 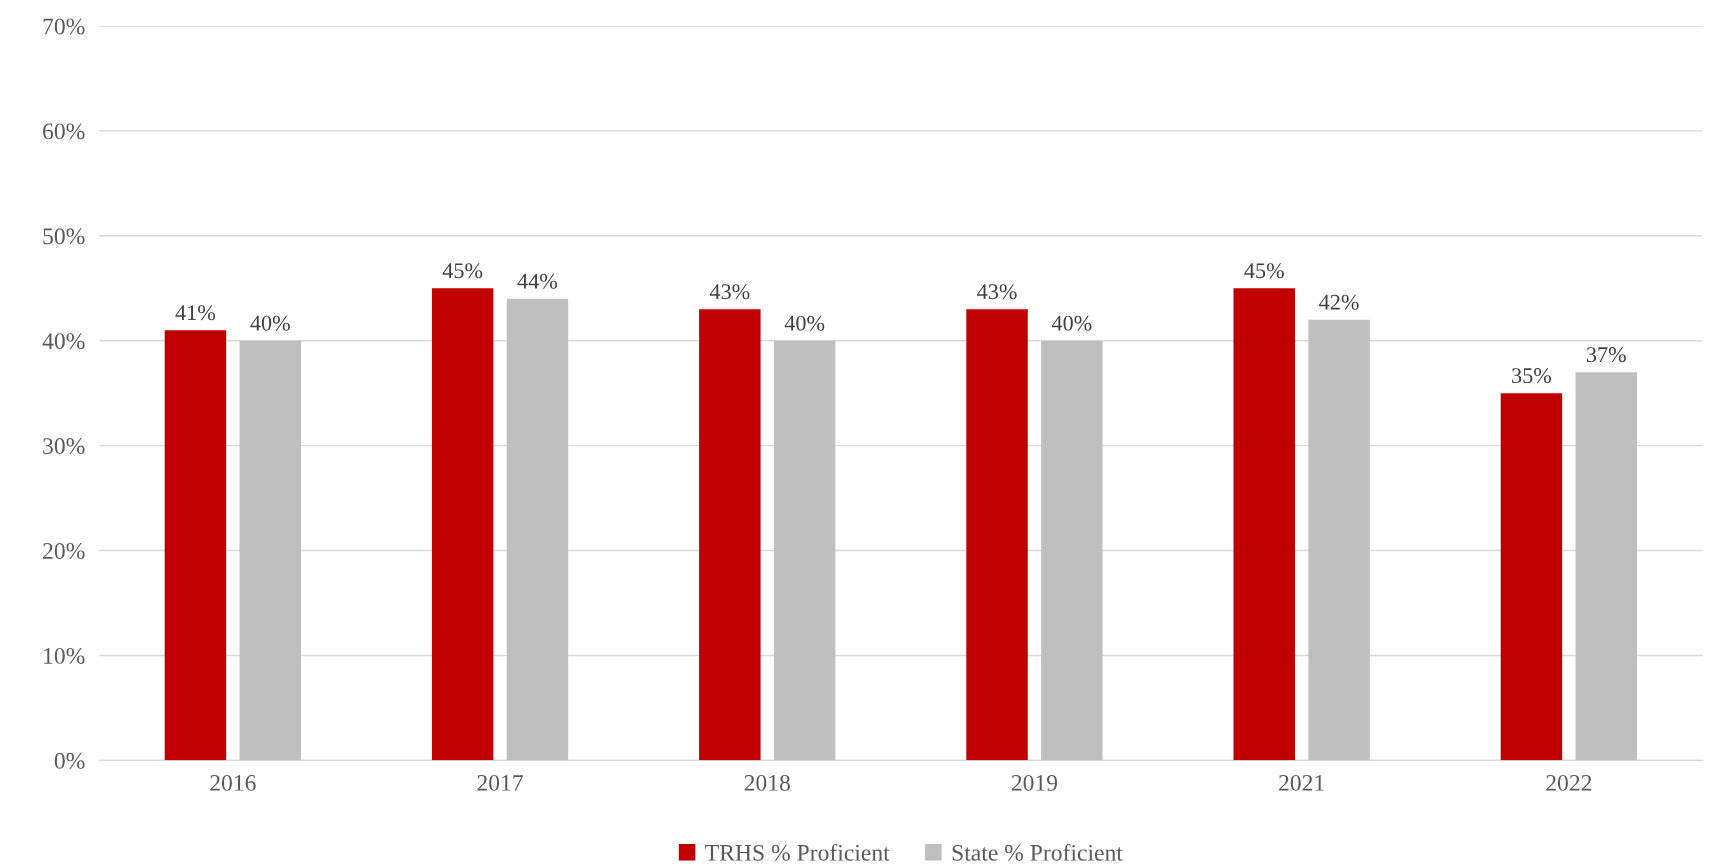 What do you see at coordinates (1301, 782) in the screenshot?
I see `x-tick-label: 2021` at bounding box center [1301, 782].